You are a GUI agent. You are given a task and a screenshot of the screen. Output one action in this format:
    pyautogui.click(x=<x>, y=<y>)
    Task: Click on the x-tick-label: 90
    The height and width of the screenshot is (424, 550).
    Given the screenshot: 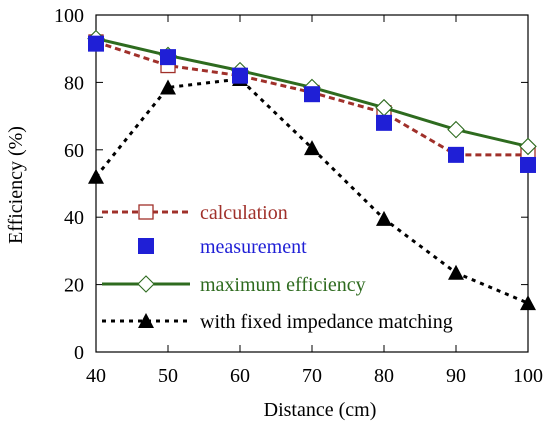 What is the action you would take?
    pyautogui.click(x=456, y=376)
    